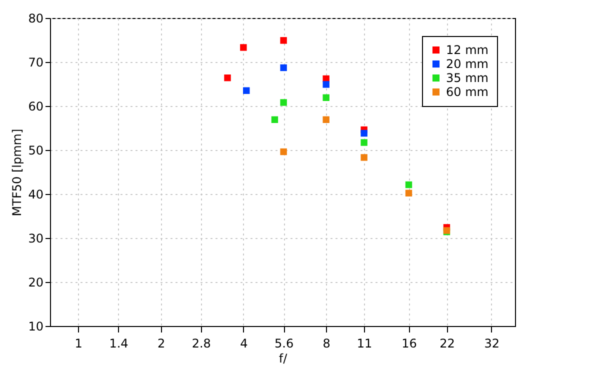  Describe the element at coordinates (447, 343) in the screenshot. I see `x-tick-label: 22` at that location.